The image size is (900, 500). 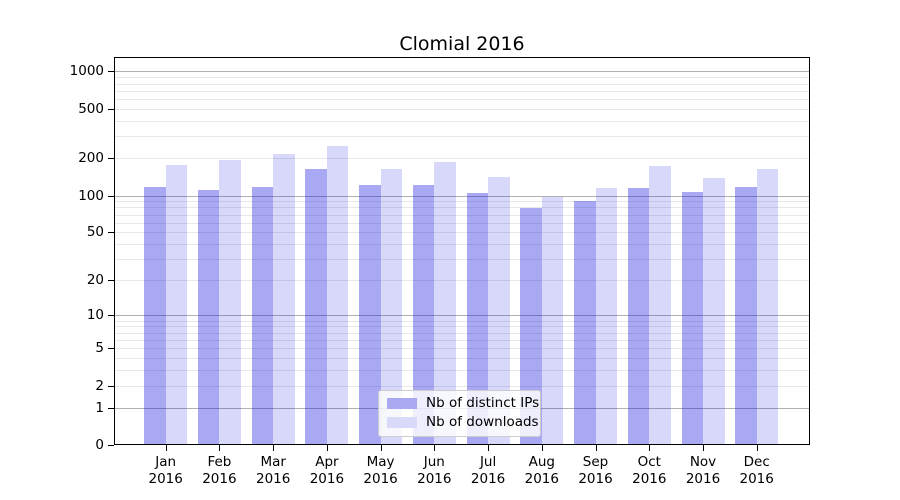 I want to click on y-tick-label-100: 100, so click(x=91, y=195).